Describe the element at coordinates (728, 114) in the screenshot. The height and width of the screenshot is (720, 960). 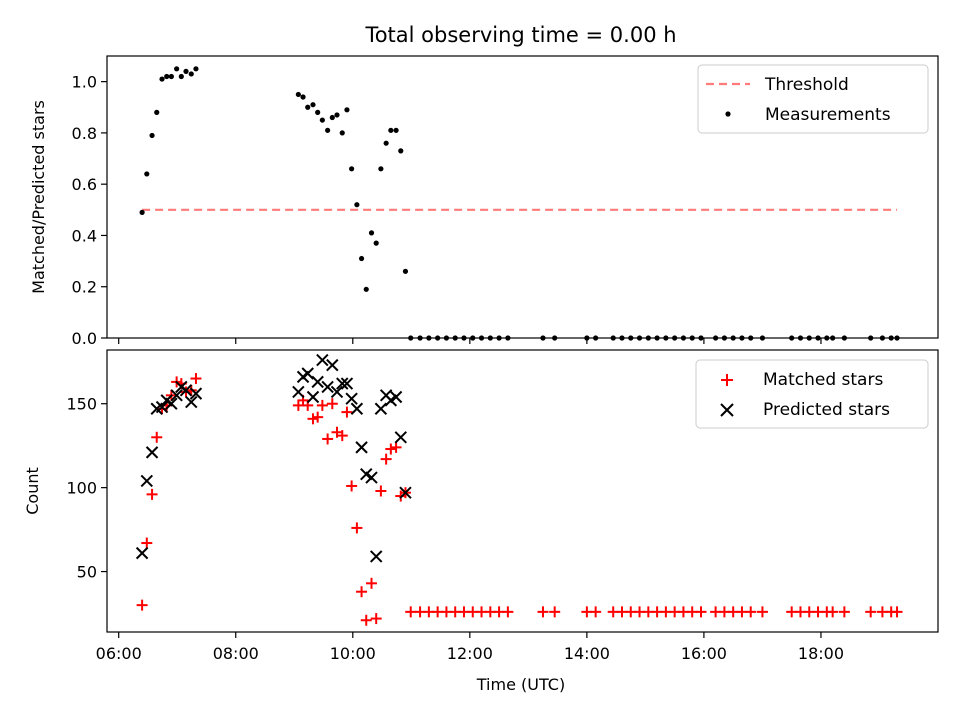
I see `legend-measurements-swatch` at that location.